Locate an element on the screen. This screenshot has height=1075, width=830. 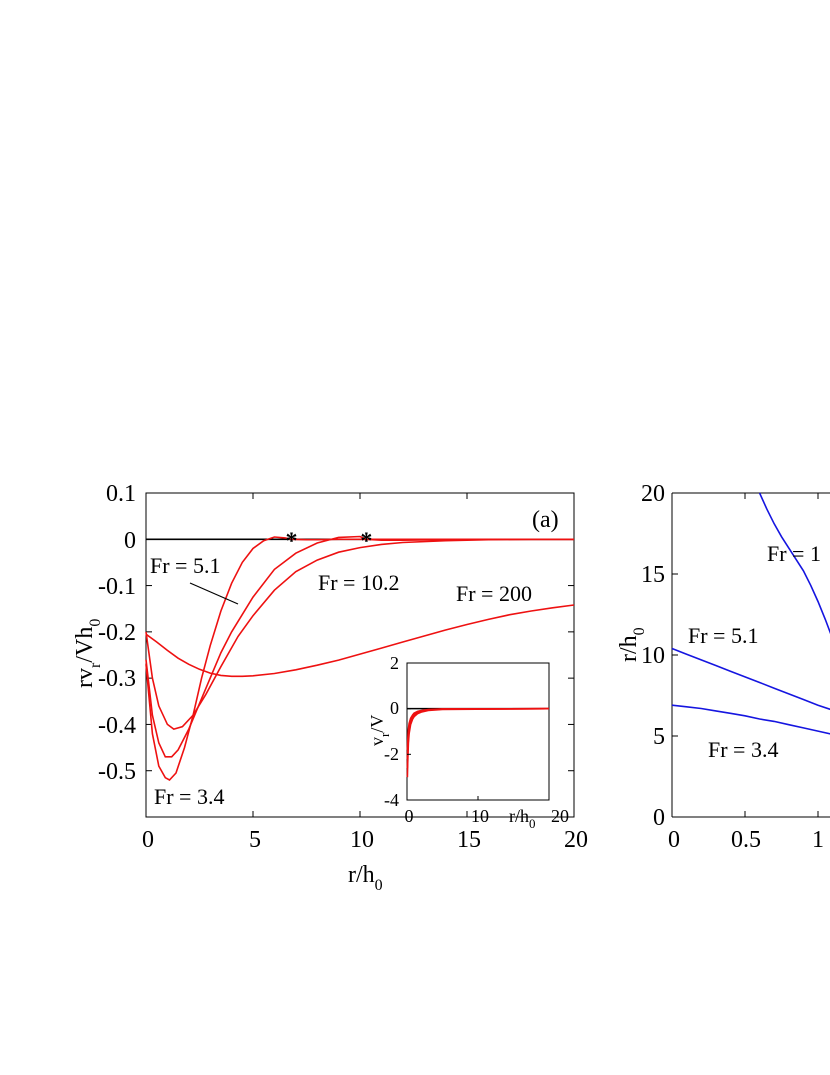
inset-y-axis-label-rest: /V is located at coordinates (377, 724).